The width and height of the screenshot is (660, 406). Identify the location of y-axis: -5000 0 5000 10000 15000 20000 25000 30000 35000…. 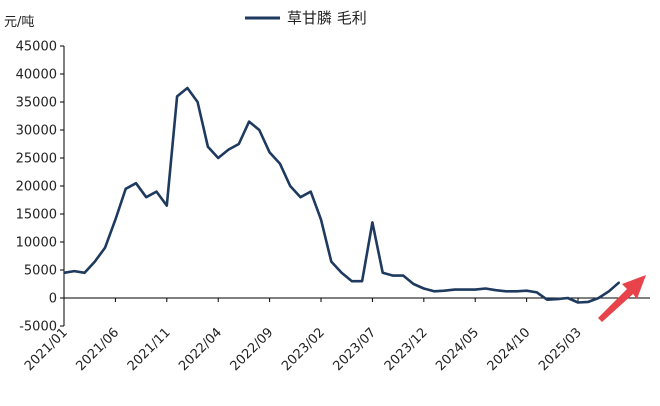
(40, 187).